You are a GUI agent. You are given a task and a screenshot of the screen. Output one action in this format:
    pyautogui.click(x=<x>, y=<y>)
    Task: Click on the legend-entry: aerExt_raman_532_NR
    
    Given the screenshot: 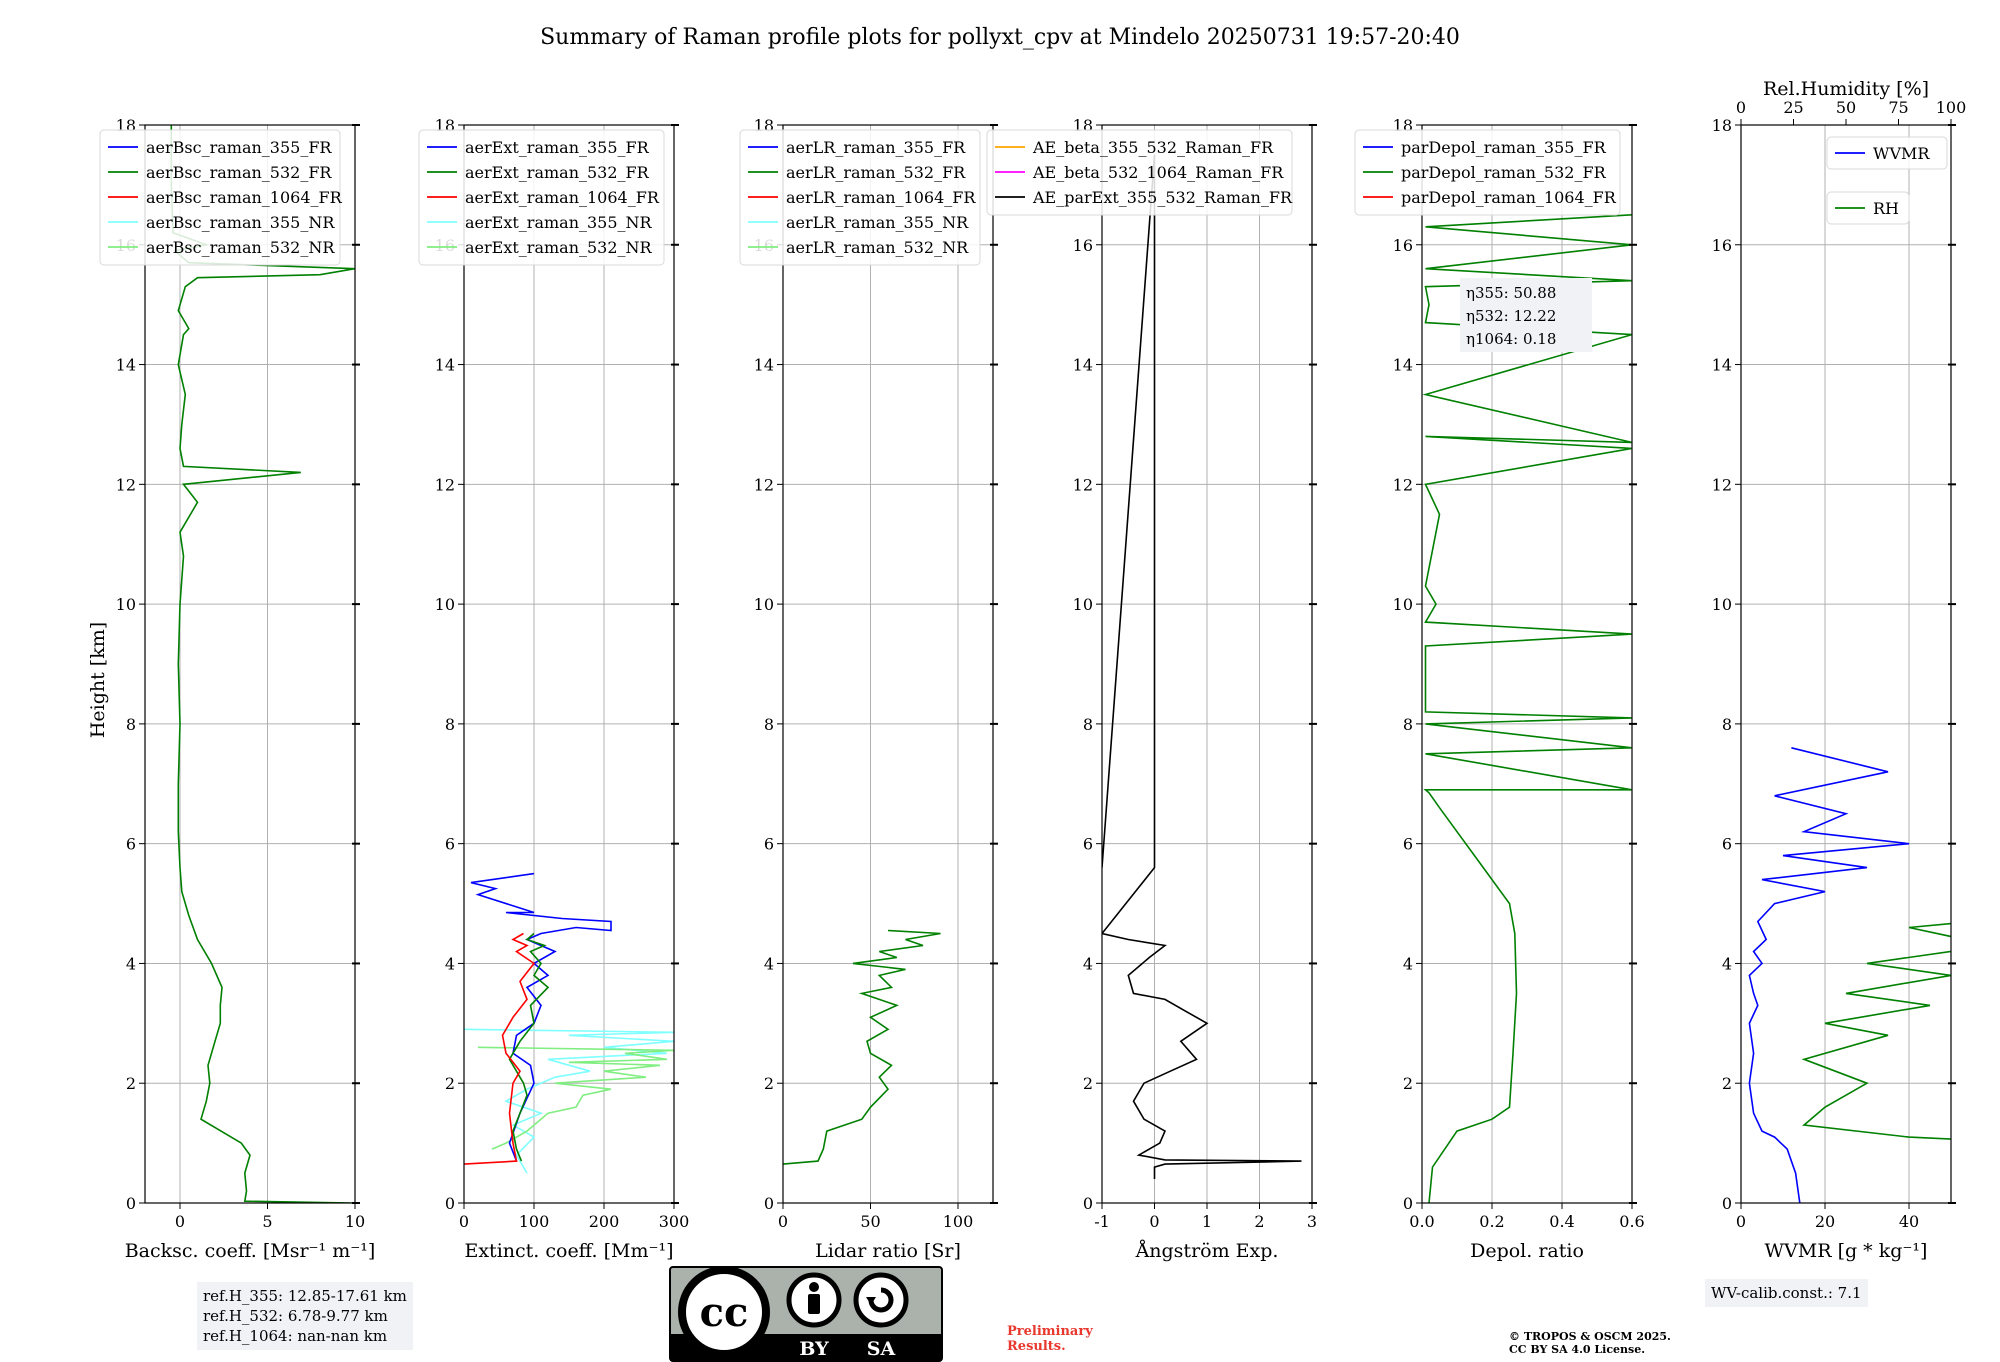 What is the action you would take?
    pyautogui.click(x=559, y=247)
    